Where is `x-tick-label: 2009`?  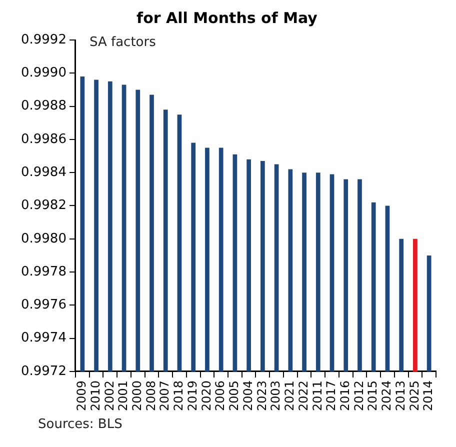 x-tick-label: 2009 is located at coordinates (81, 396).